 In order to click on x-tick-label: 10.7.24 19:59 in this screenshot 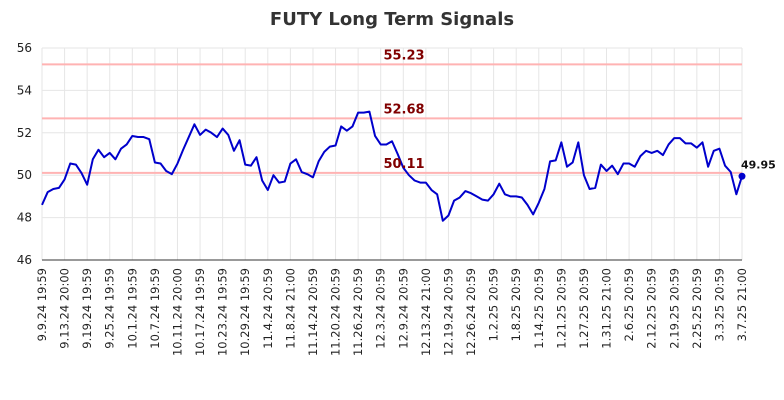, I will do `click(155, 308)`.